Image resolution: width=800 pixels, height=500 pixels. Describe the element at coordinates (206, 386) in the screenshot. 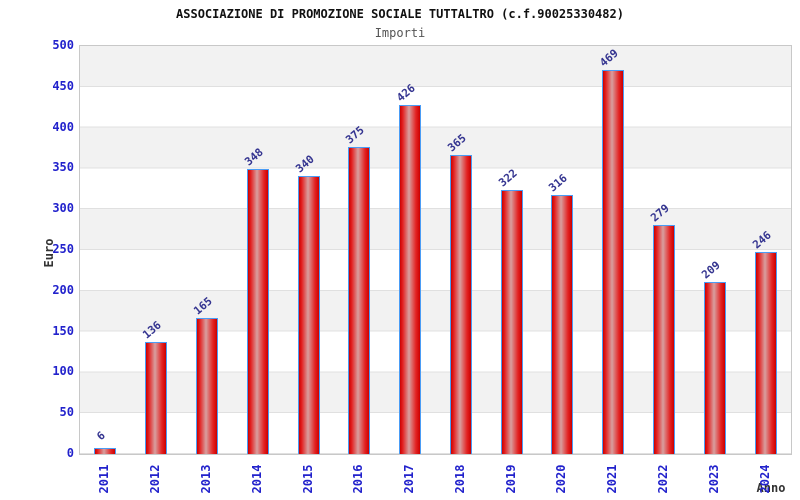

I see `bar-2013` at that location.